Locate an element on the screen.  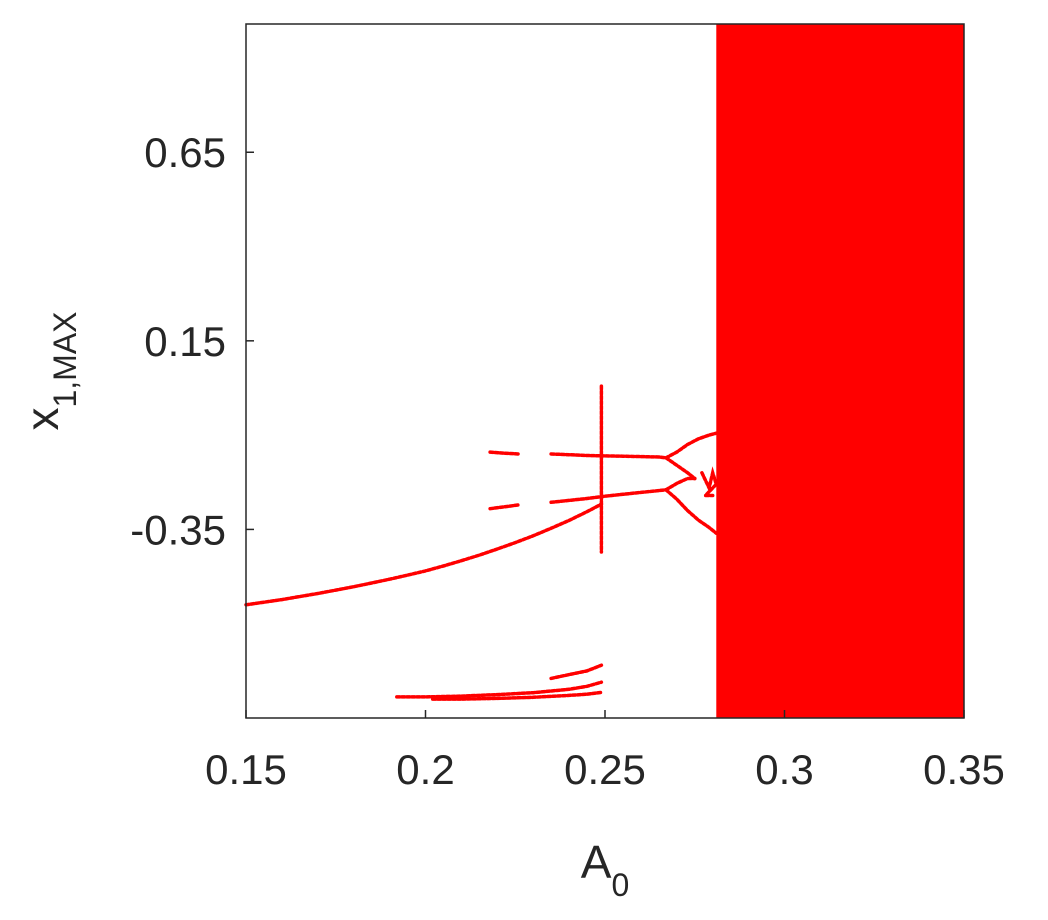
x-axis-label-main: A is located at coordinates (596, 862).